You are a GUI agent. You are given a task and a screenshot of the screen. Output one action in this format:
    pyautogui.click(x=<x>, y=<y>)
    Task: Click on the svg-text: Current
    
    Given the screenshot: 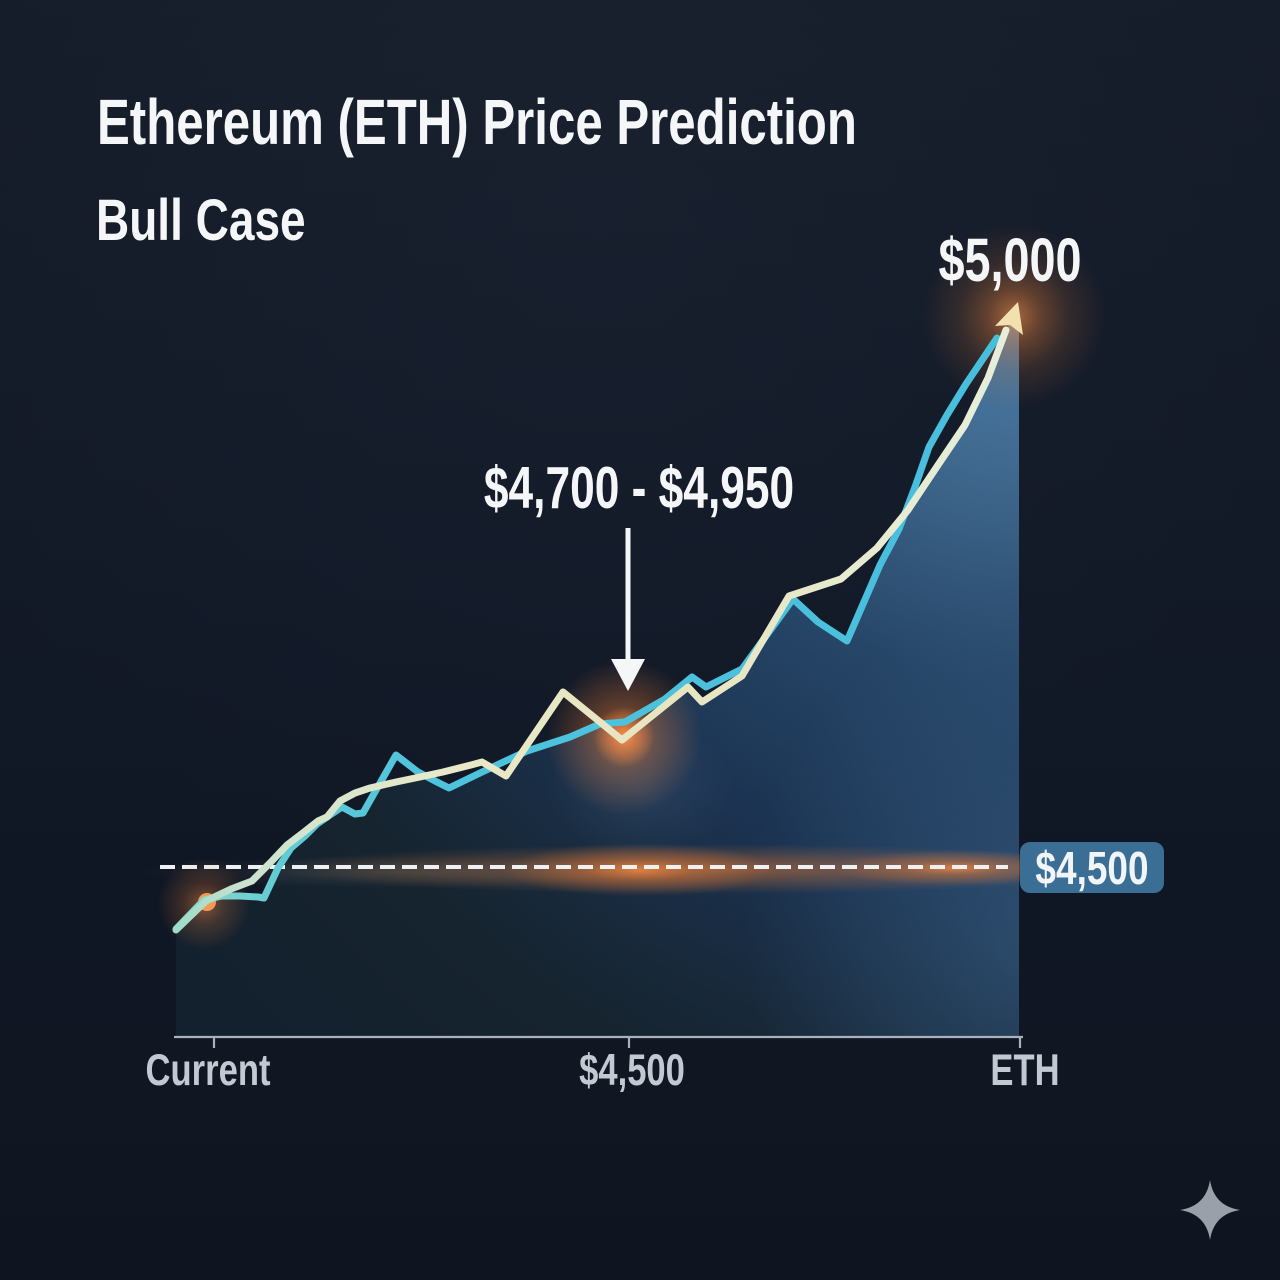 What is the action you would take?
    pyautogui.click(x=208, y=1070)
    